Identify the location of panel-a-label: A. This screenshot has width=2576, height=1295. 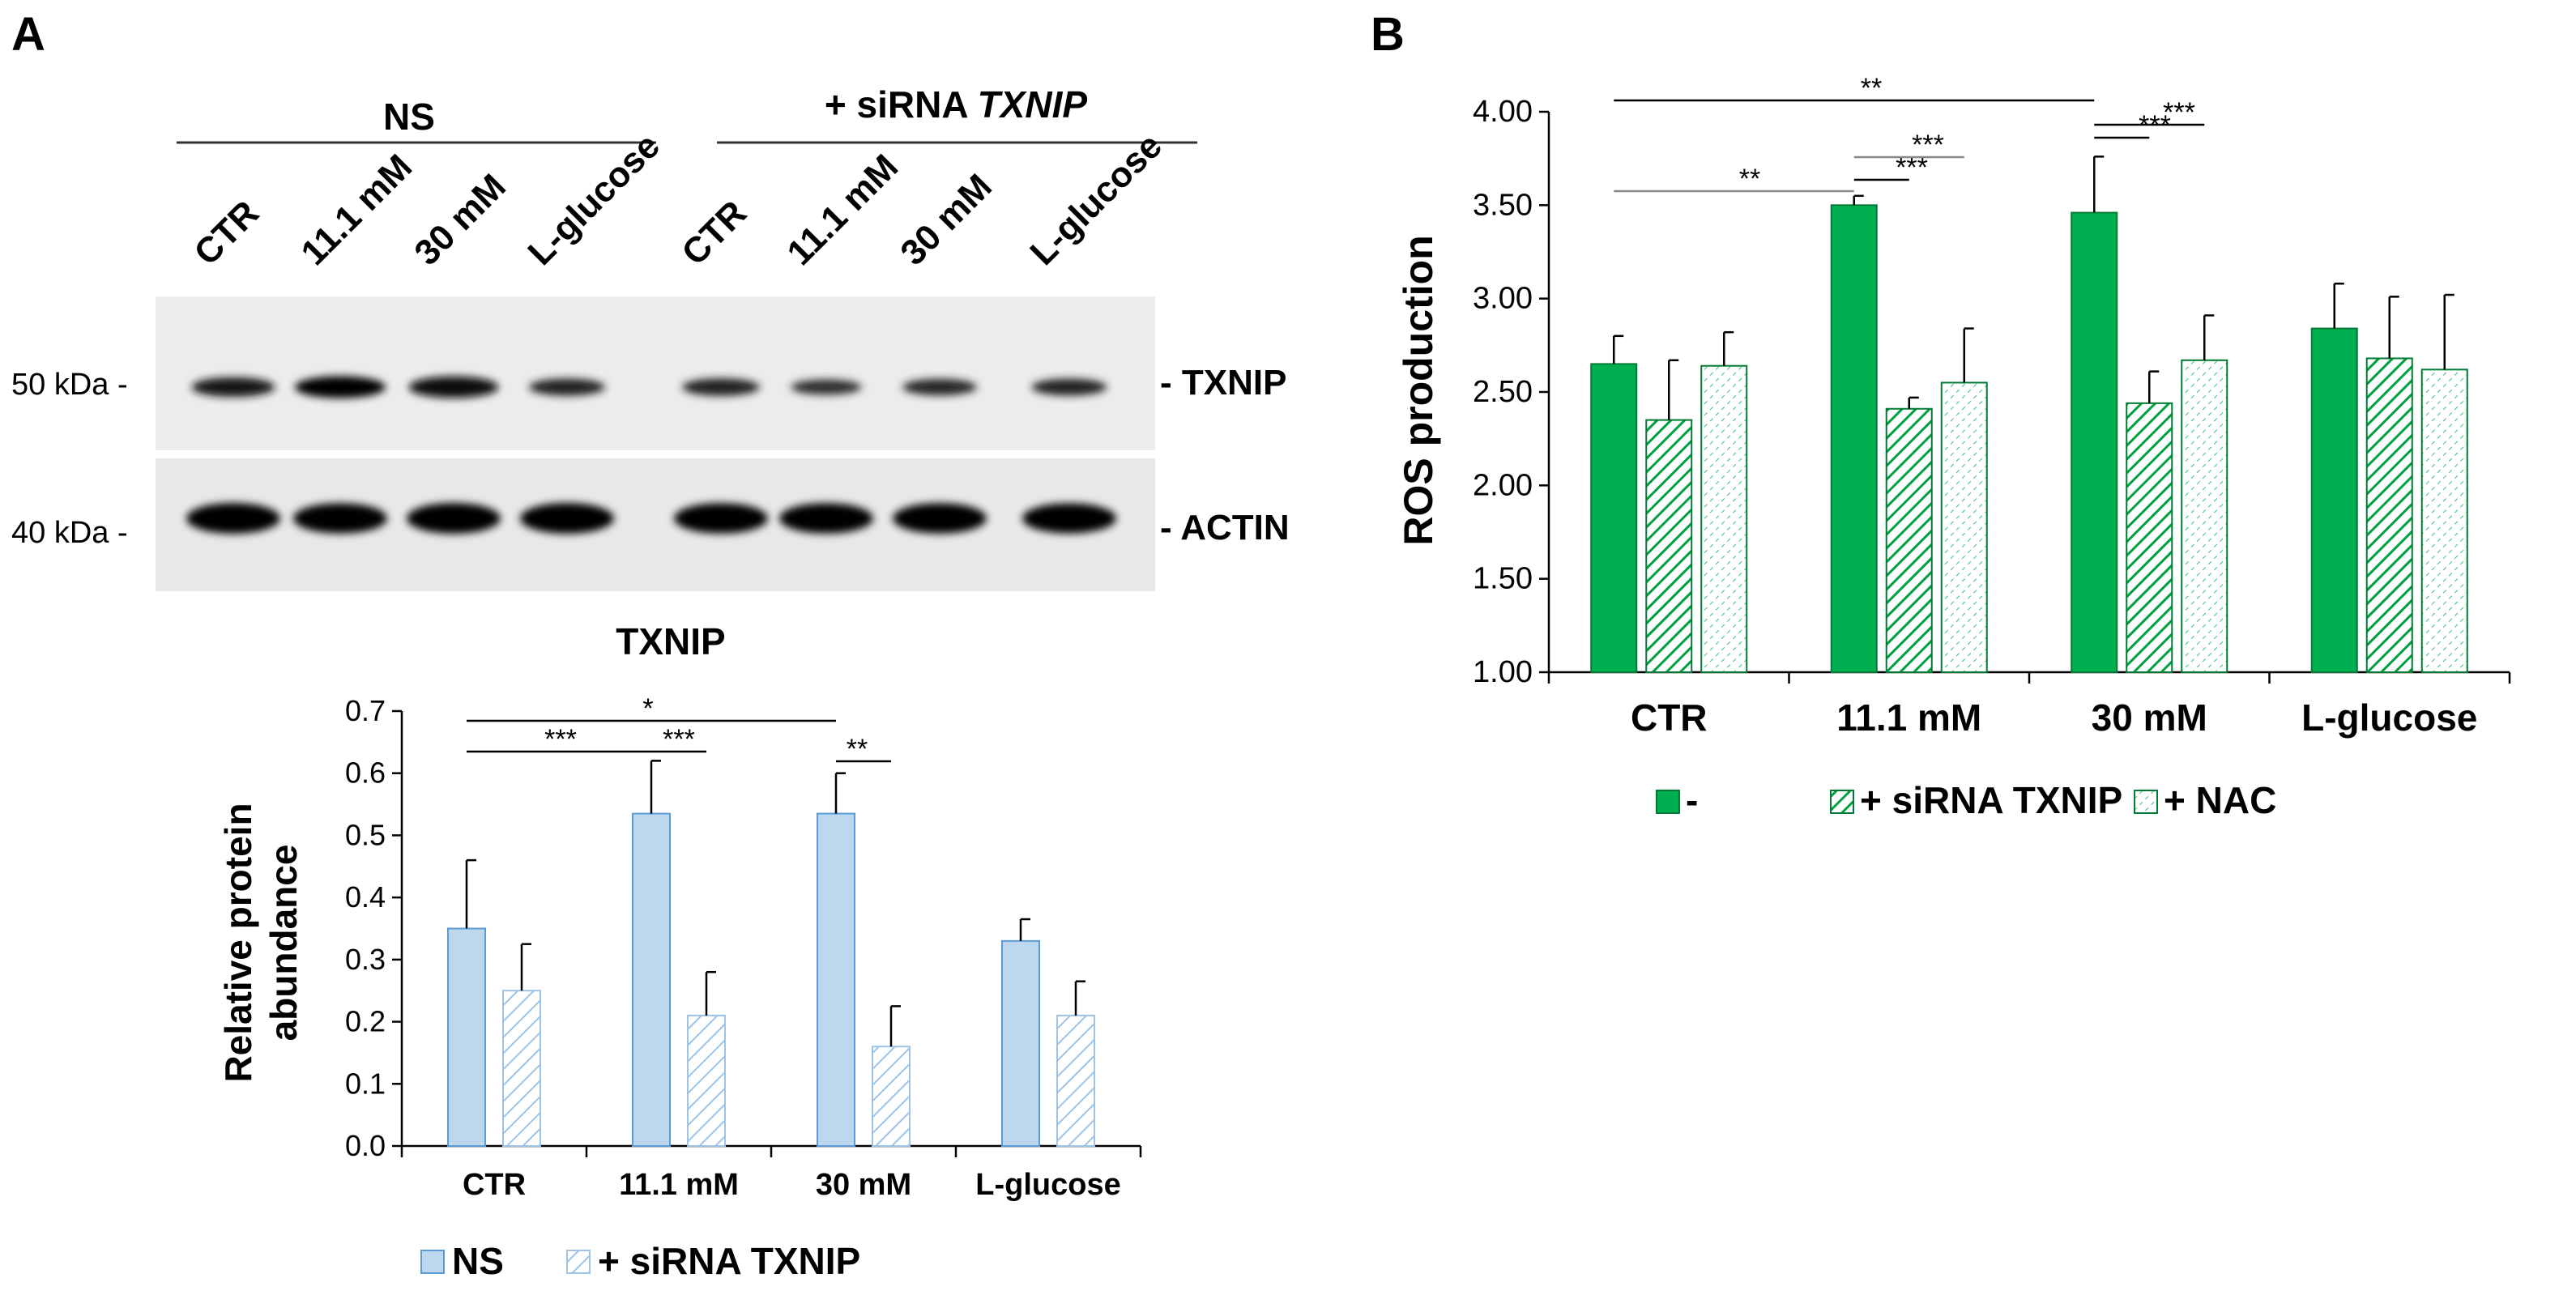
(28, 35).